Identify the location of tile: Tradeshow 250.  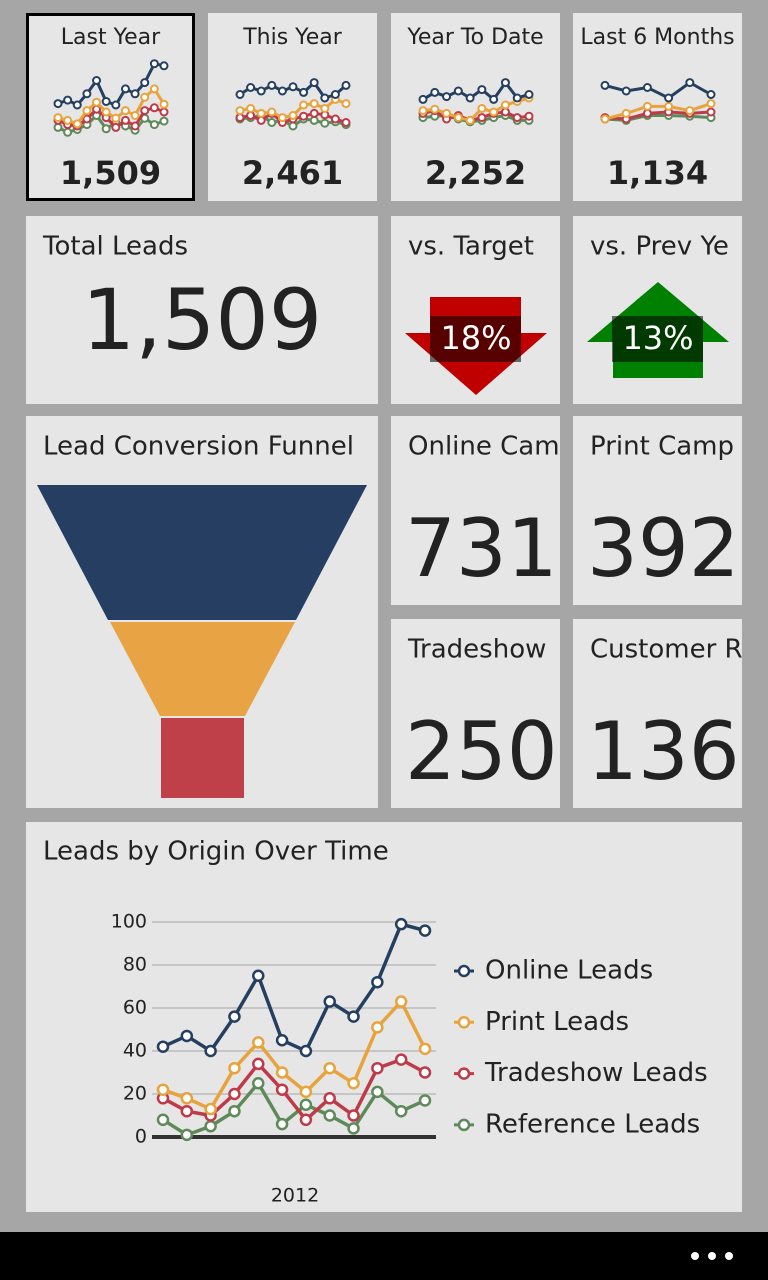
(475, 713).